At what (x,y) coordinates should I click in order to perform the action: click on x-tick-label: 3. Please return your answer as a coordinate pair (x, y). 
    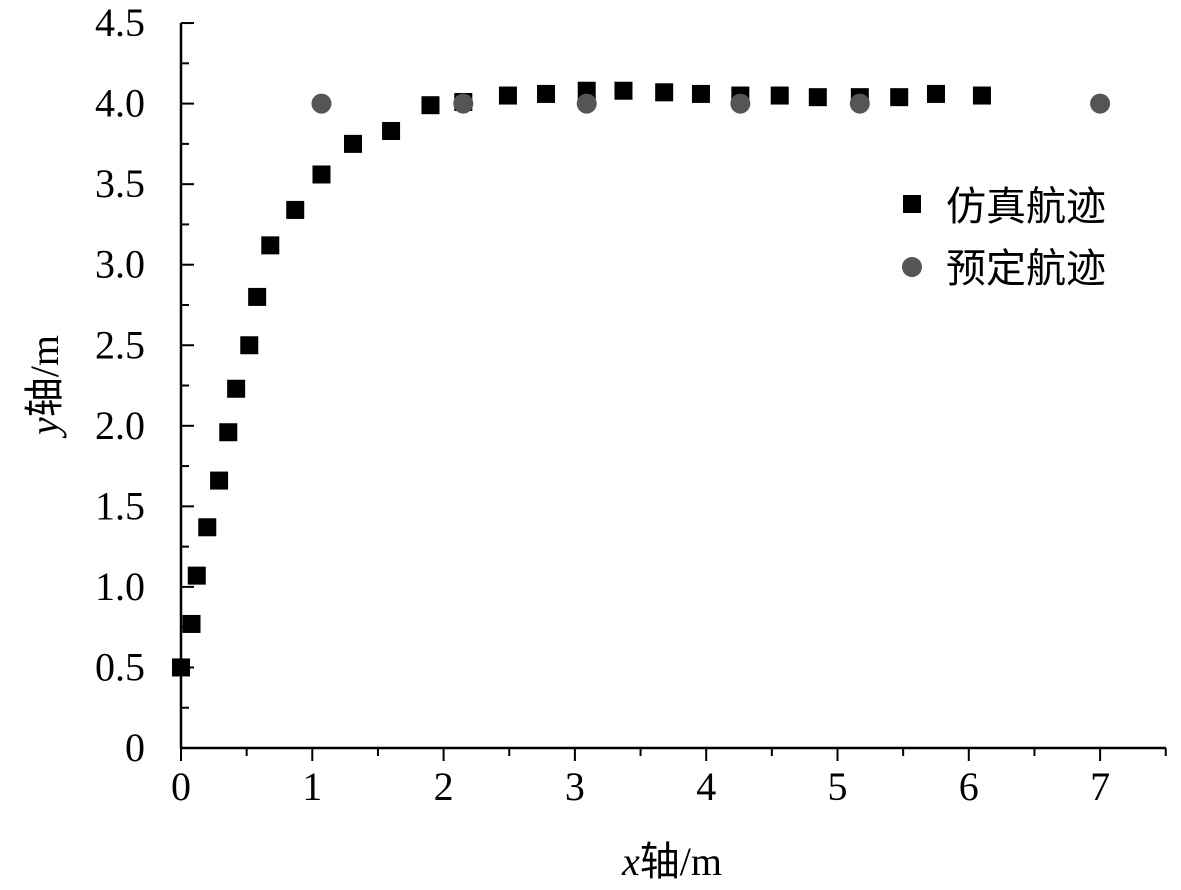
    Looking at the image, I should click on (575, 786).